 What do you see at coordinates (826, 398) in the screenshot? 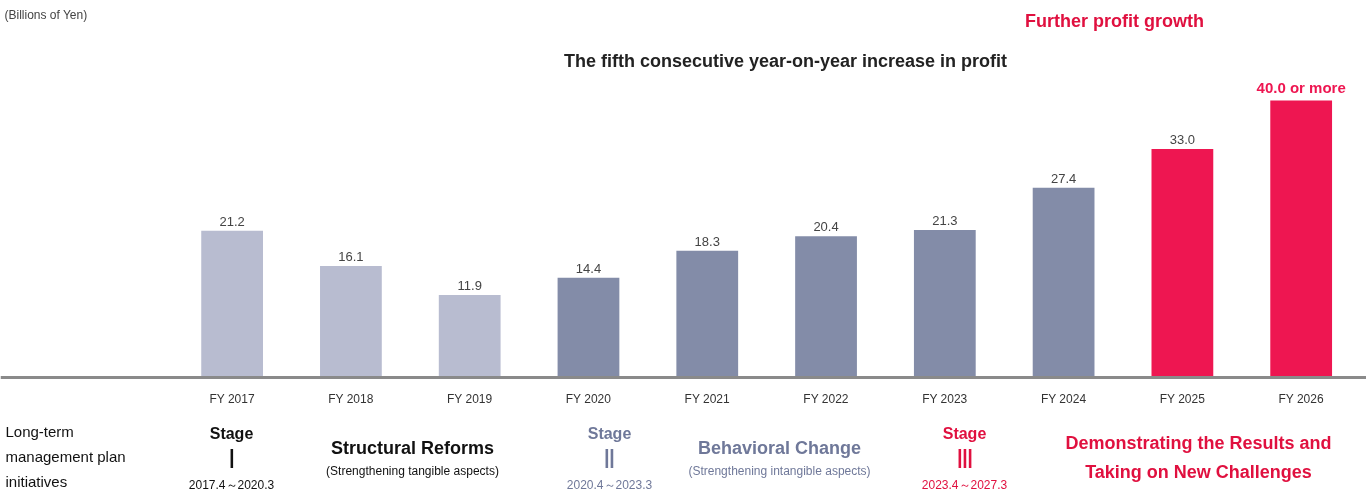
I see `x-tick-label: FY 2022` at bounding box center [826, 398].